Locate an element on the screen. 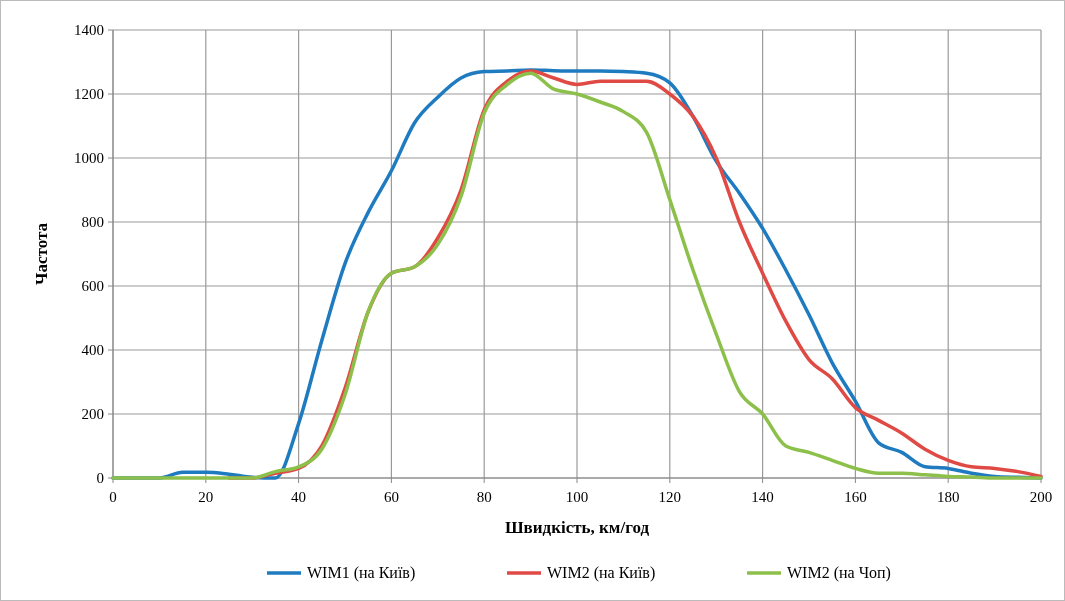 The image size is (1065, 601). y-tick-label: 400 is located at coordinates (92, 350).